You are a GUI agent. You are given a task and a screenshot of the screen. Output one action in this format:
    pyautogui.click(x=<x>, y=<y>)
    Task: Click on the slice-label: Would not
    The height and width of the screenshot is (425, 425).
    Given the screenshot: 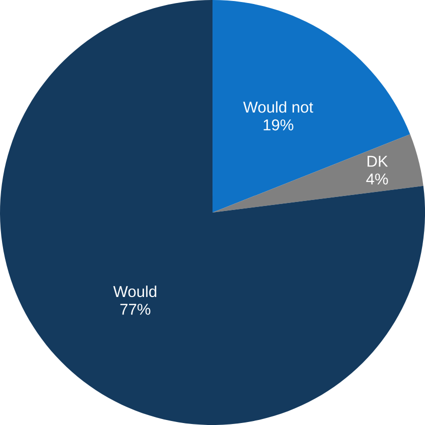 What is the action you would take?
    pyautogui.click(x=278, y=107)
    